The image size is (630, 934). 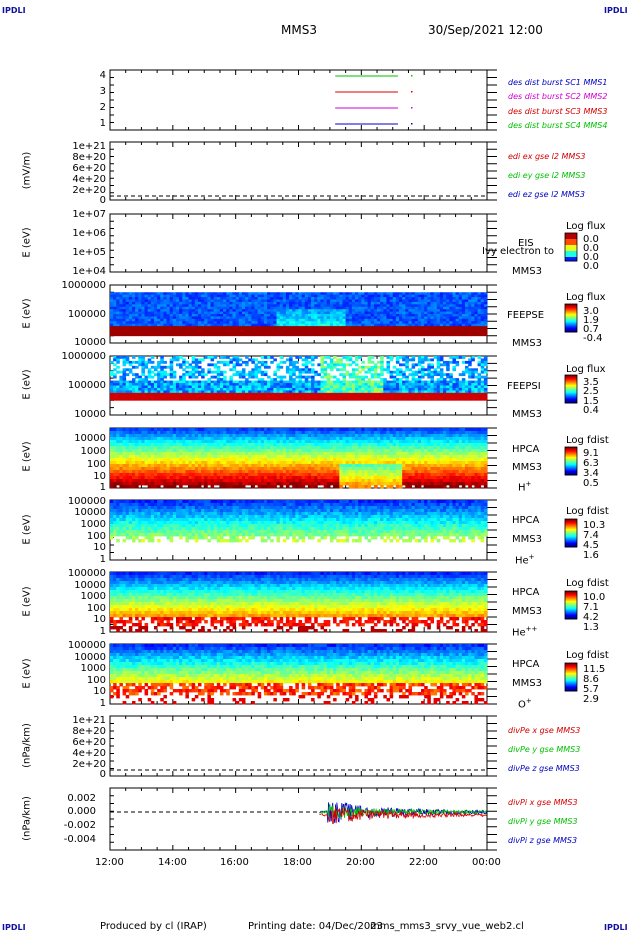 I want to click on corner-mark-br: IPDLI, so click(x=616, y=927).